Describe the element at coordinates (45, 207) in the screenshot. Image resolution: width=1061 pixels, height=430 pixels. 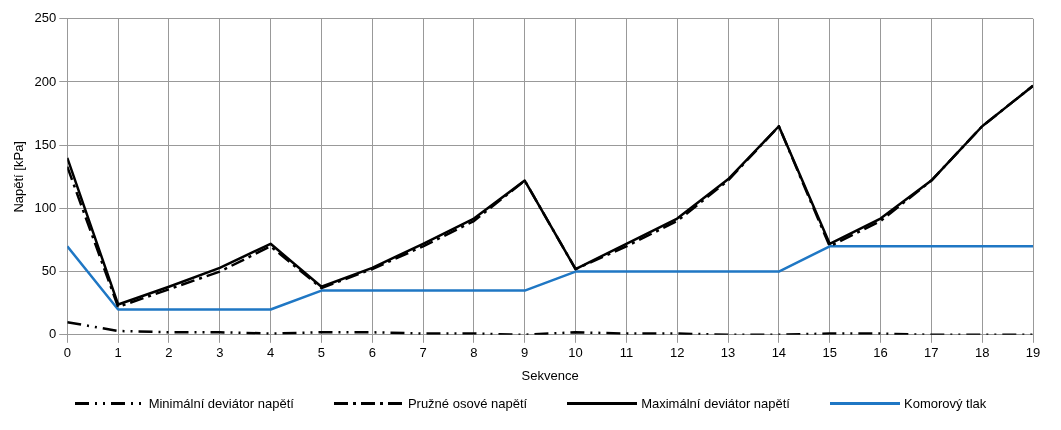
I see `y-tick-label: 100` at that location.